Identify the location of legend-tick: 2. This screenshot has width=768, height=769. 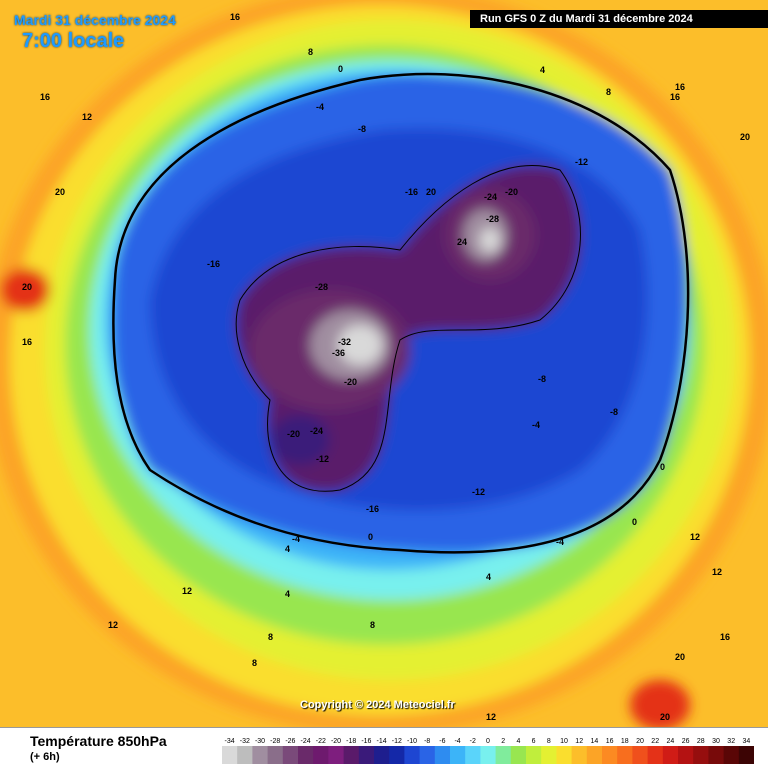
(503, 741).